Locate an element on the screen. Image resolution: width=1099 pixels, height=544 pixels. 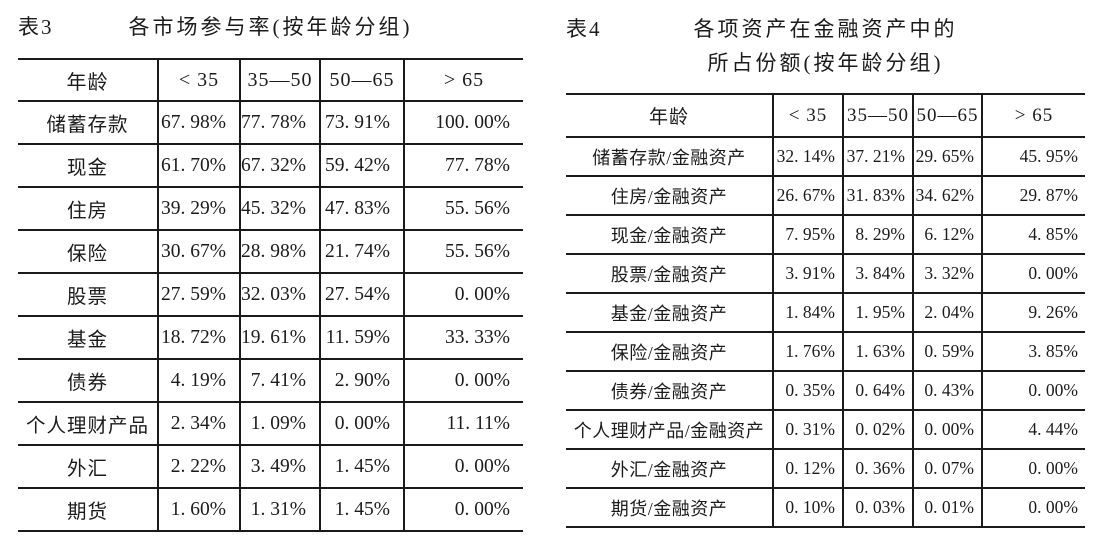
table-row: 储蓄存款/金融资产 32. 14% 37. 21% 29. 65% 45. 95% is located at coordinates (825, 156).